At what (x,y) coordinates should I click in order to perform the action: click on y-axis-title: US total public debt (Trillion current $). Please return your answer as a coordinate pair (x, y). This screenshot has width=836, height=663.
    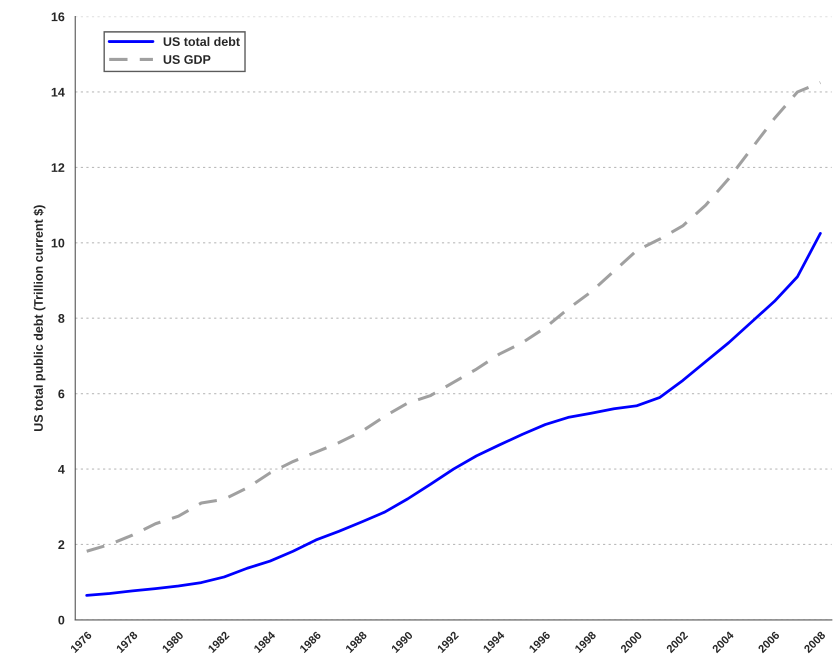
    Looking at the image, I should click on (39, 318).